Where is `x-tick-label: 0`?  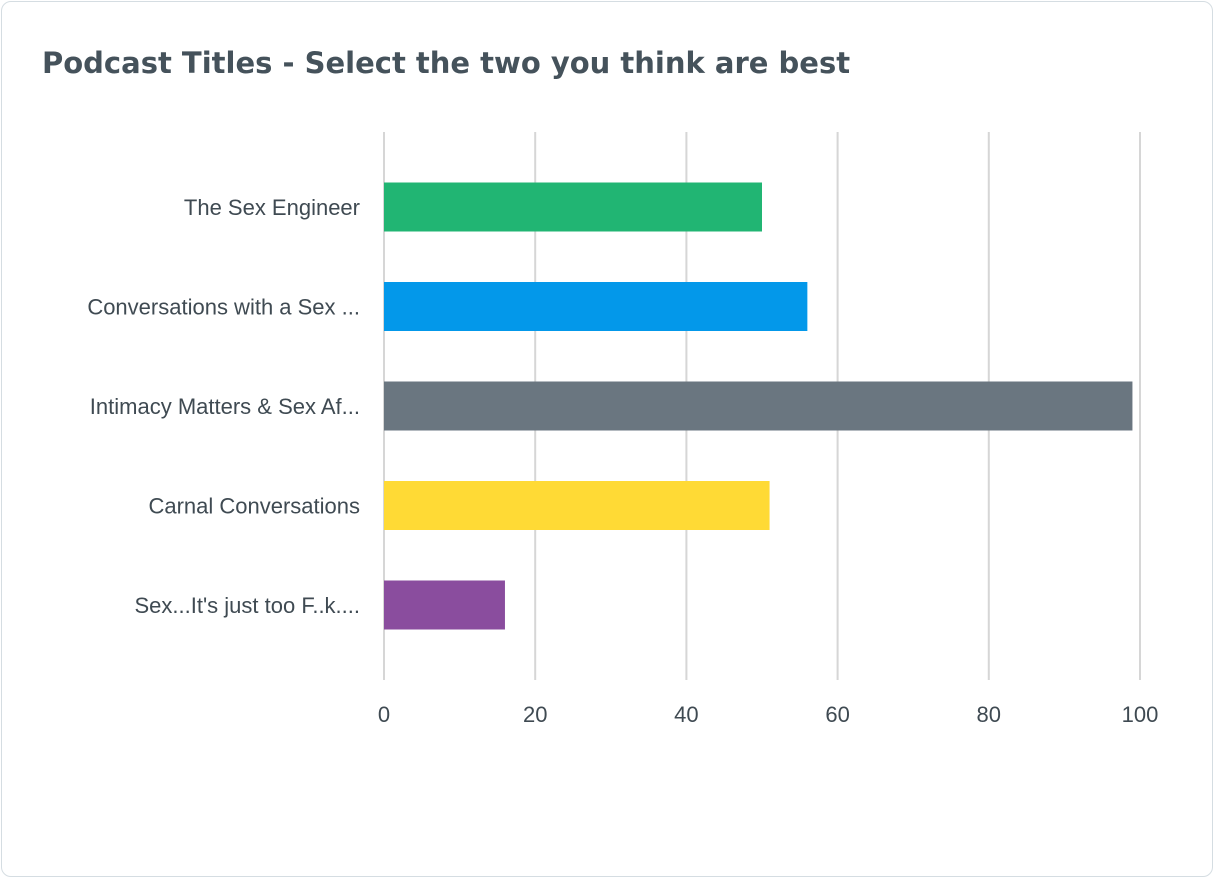 x-tick-label: 0 is located at coordinates (384, 714).